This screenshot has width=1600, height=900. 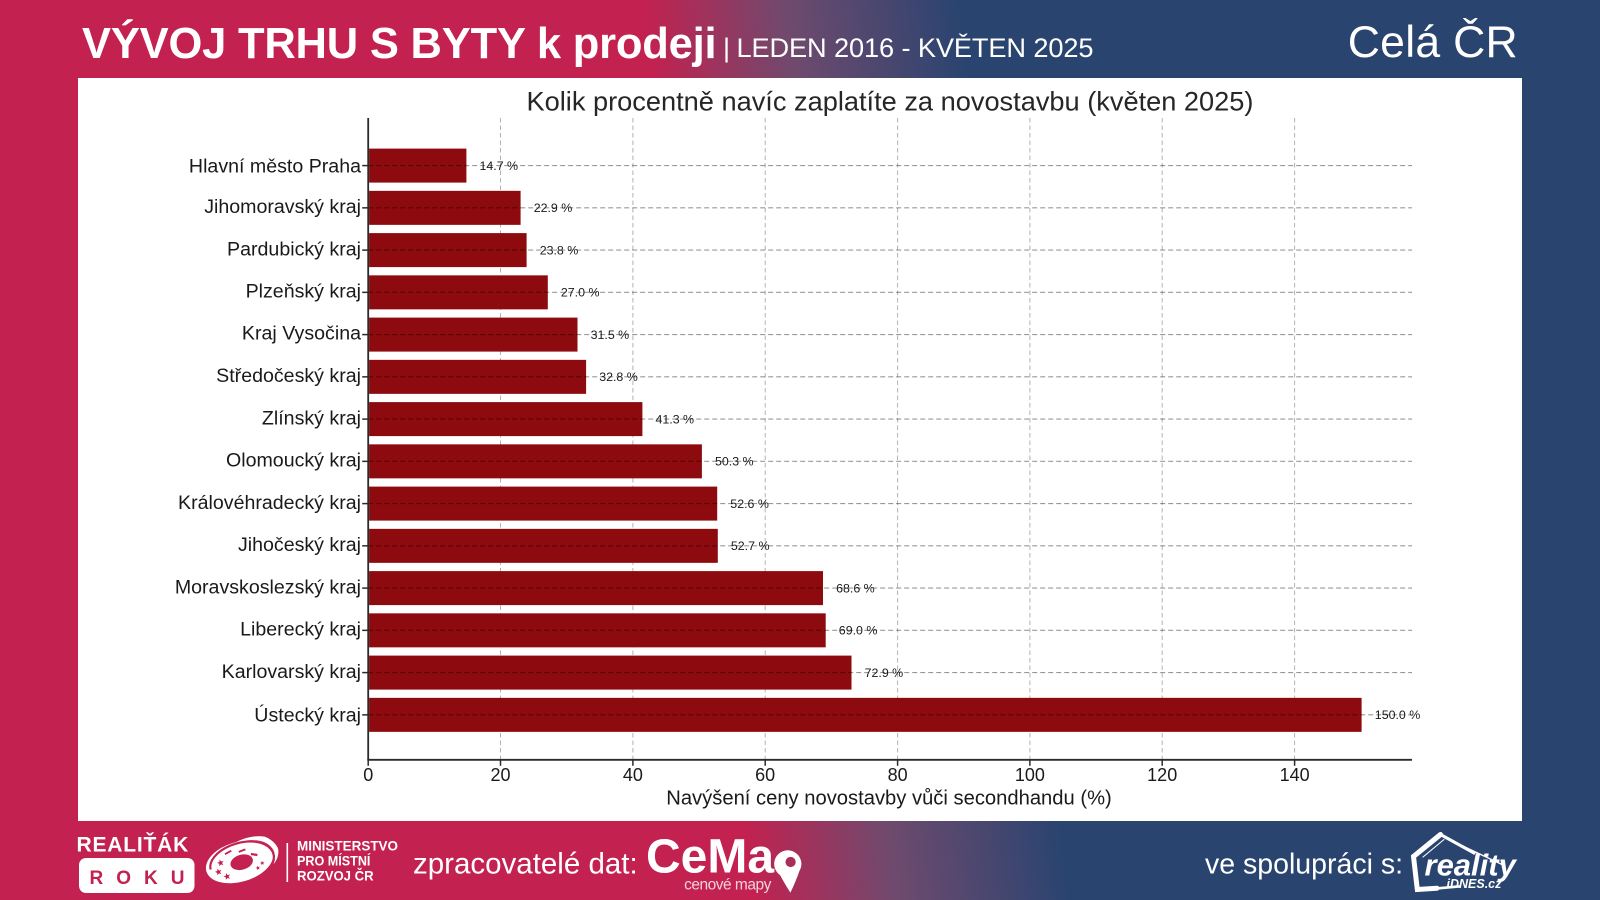 I want to click on svg-text: ve spolupráci s:, so click(x=1304, y=865).